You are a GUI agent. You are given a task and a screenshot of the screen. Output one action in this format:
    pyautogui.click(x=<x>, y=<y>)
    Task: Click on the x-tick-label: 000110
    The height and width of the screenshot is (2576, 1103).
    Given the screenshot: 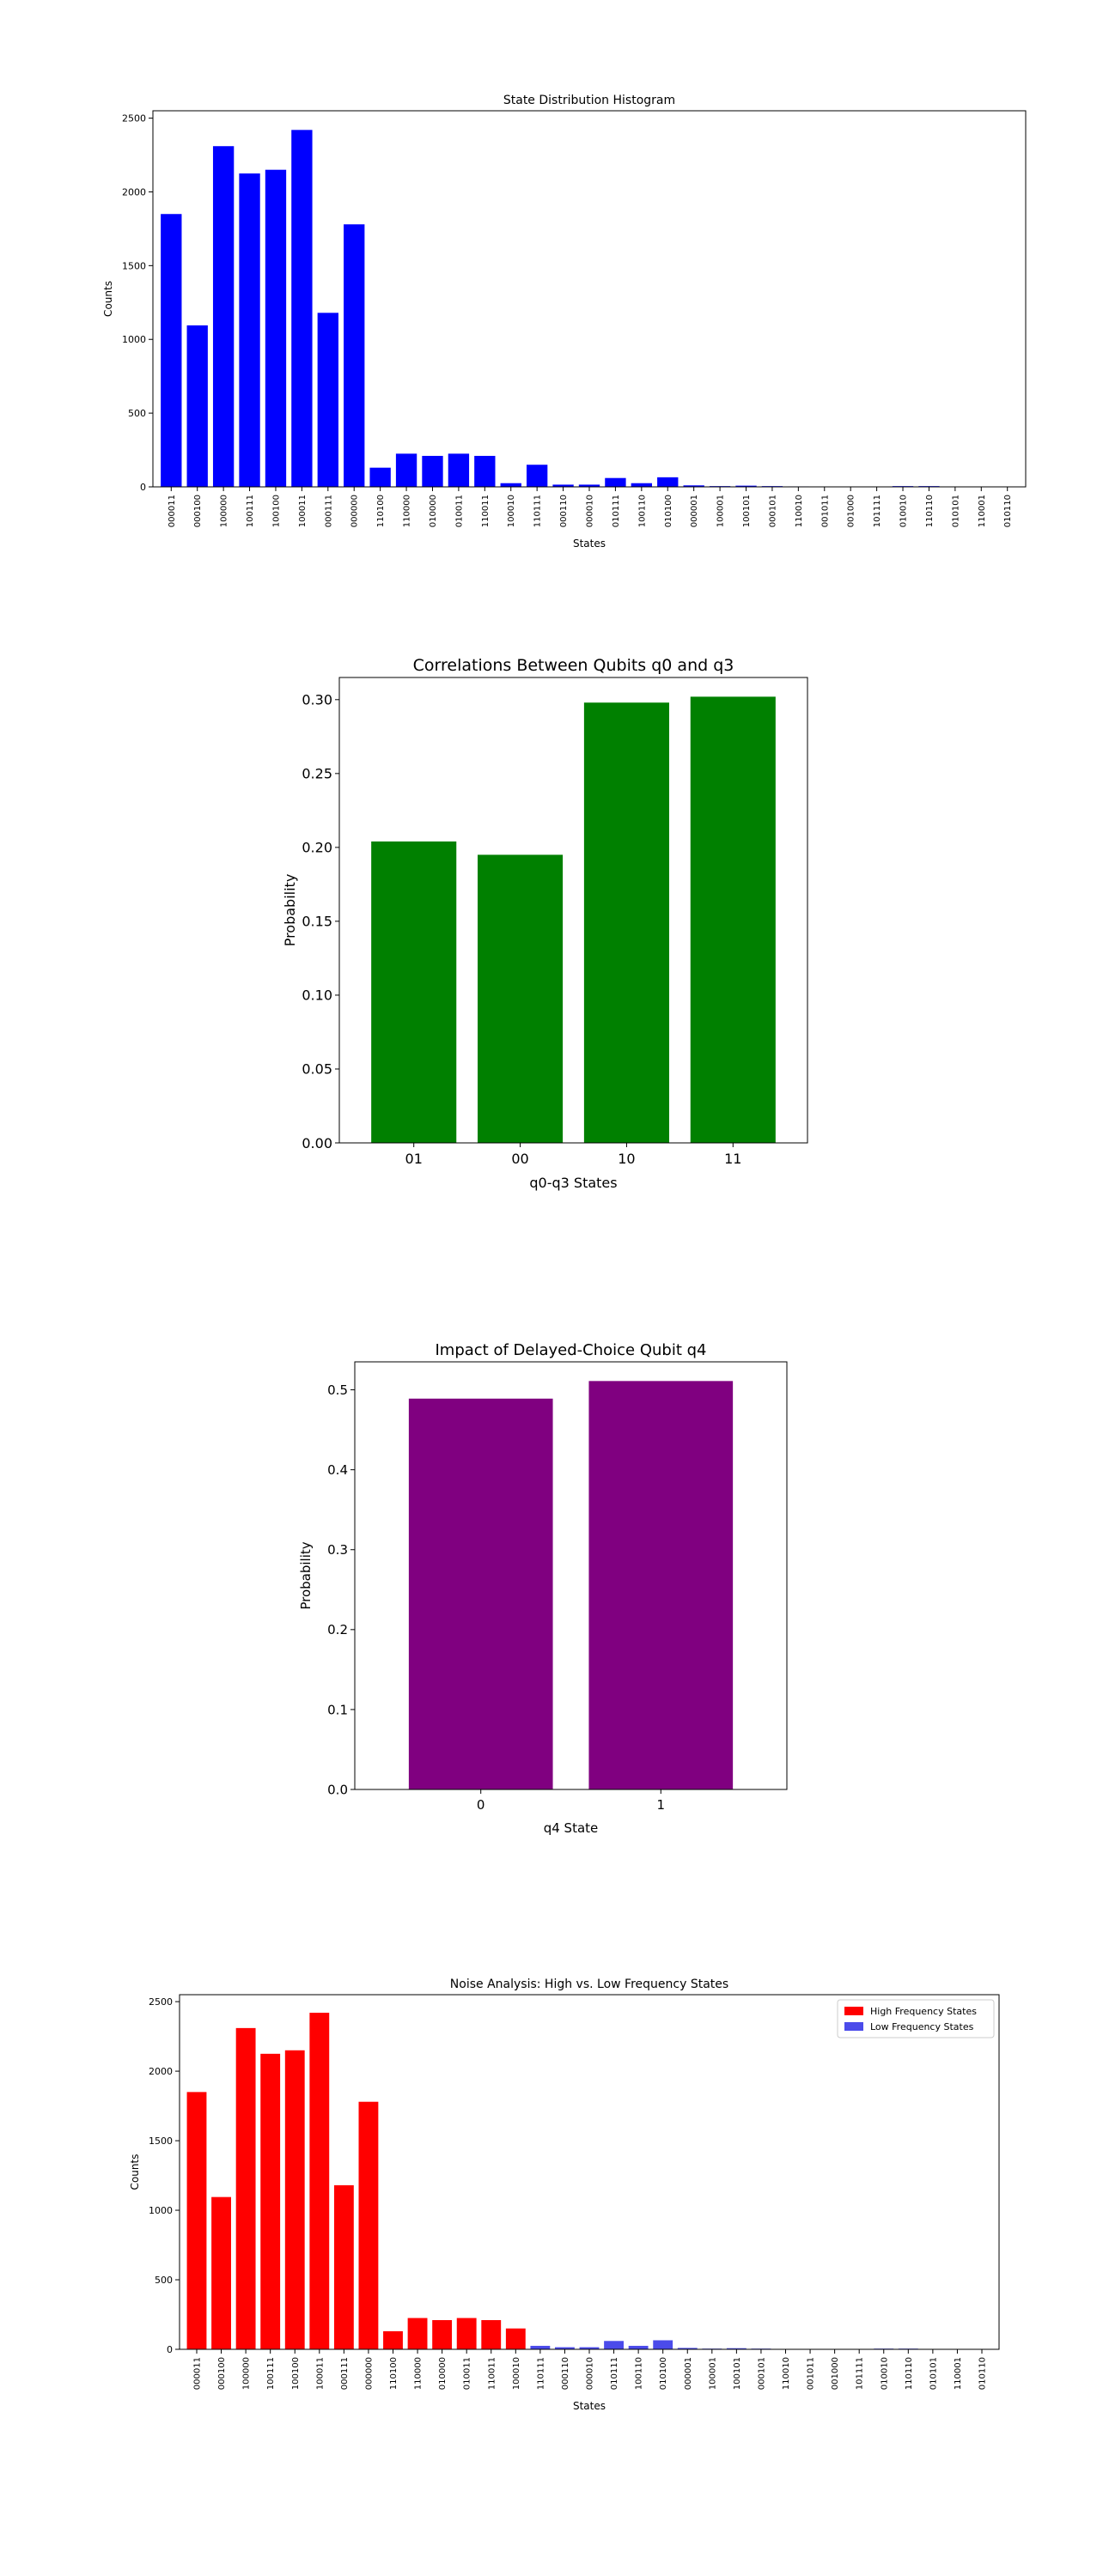 What is the action you would take?
    pyautogui.click(x=565, y=2374)
    